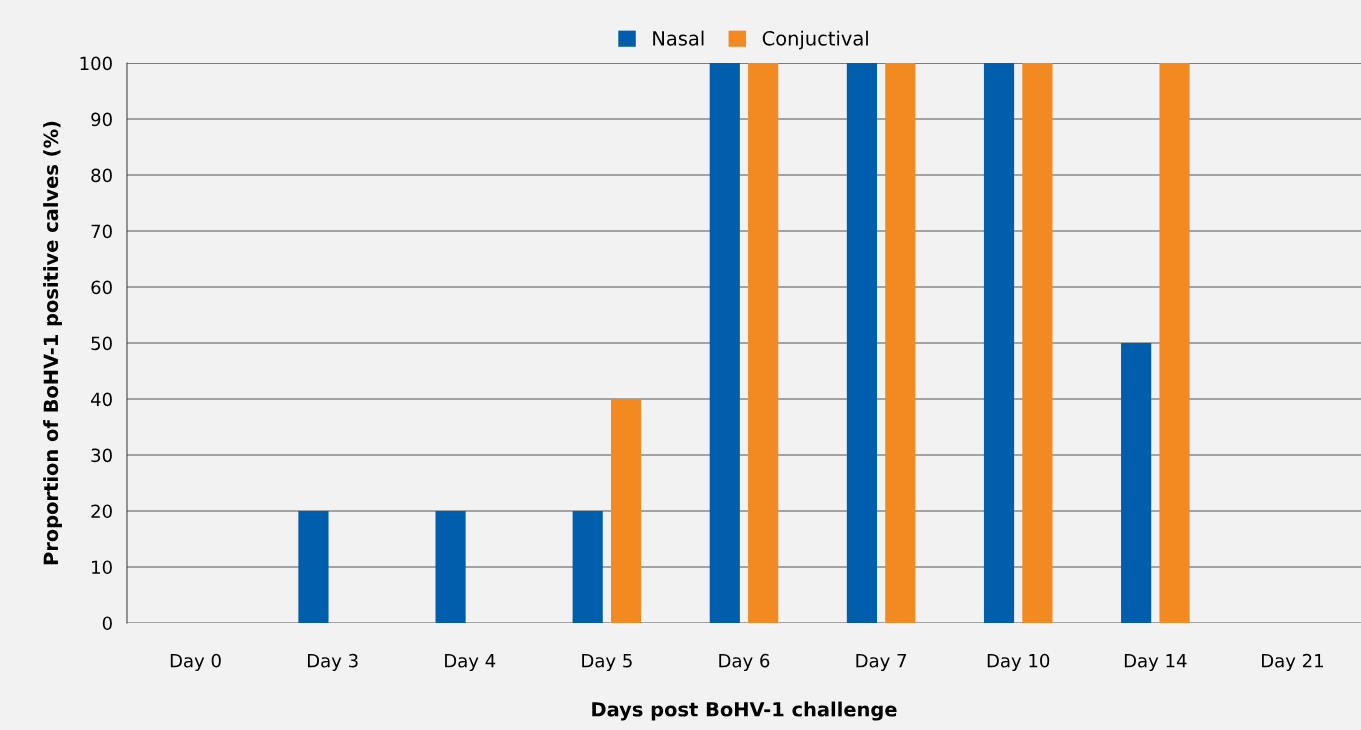 Image resolution: width=1361 pixels, height=730 pixels. Describe the element at coordinates (101, 231) in the screenshot. I see `y-tick-label: 70` at that location.